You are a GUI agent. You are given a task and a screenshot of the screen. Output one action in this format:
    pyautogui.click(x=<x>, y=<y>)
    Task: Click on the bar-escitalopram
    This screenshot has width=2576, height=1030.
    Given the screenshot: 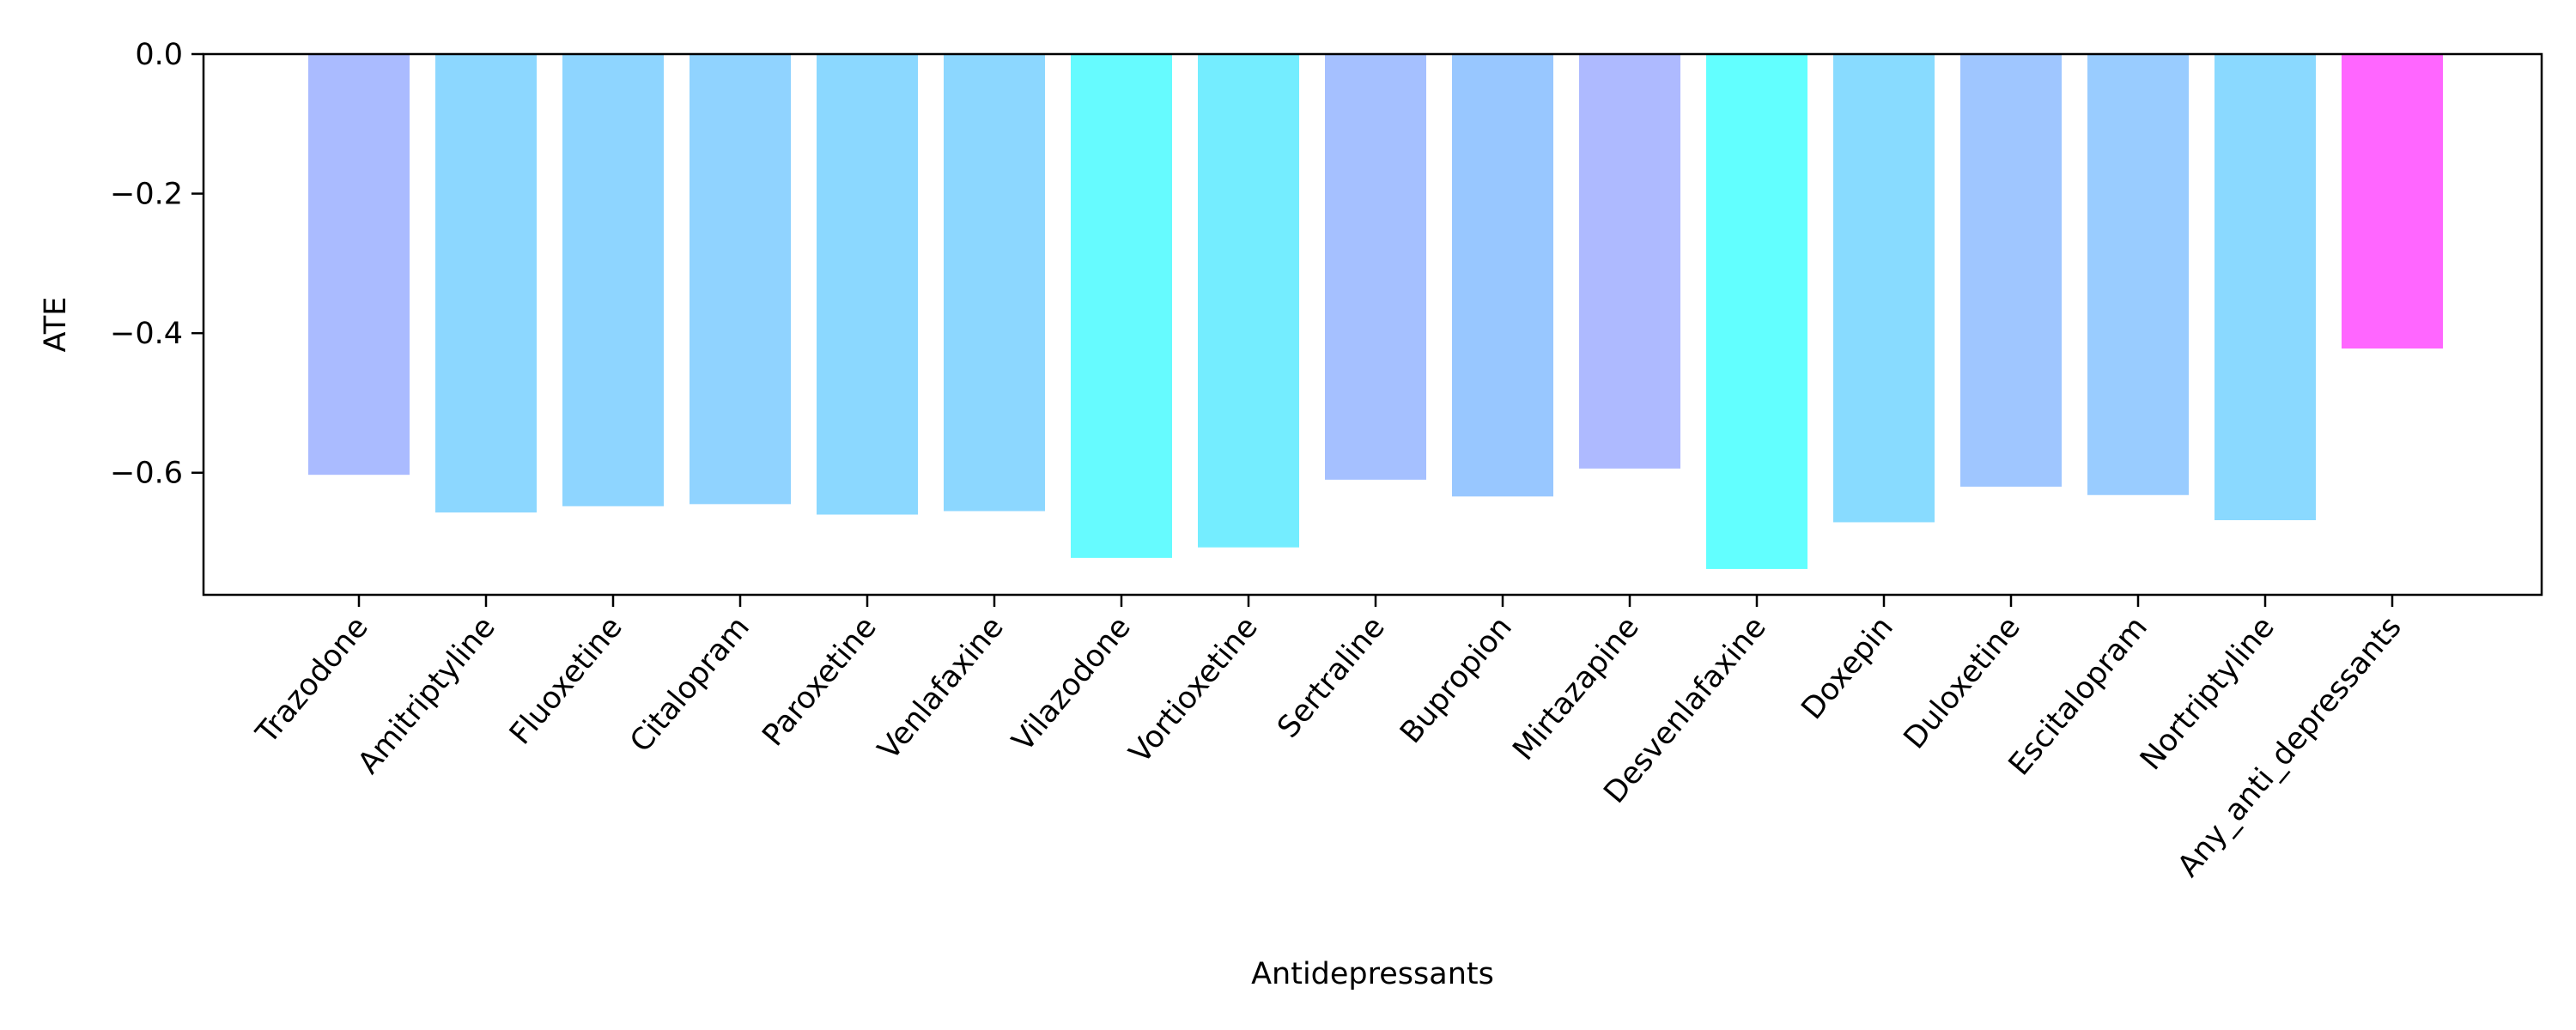 What is the action you would take?
    pyautogui.click(x=2138, y=274)
    